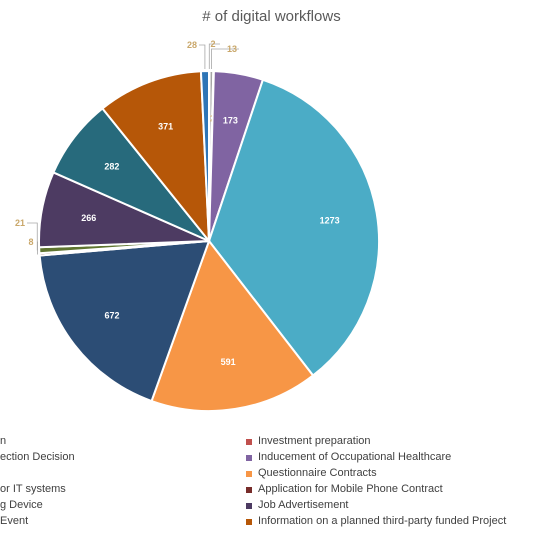 This screenshot has height=535, width=543. I want to click on legend-label: Event, so click(14, 521).